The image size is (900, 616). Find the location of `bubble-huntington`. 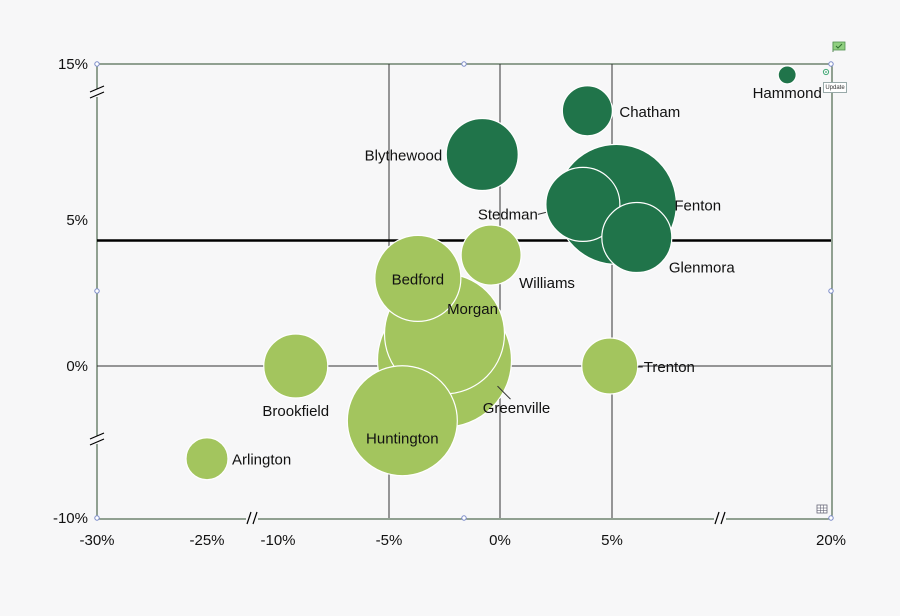

bubble-huntington is located at coordinates (402, 421).